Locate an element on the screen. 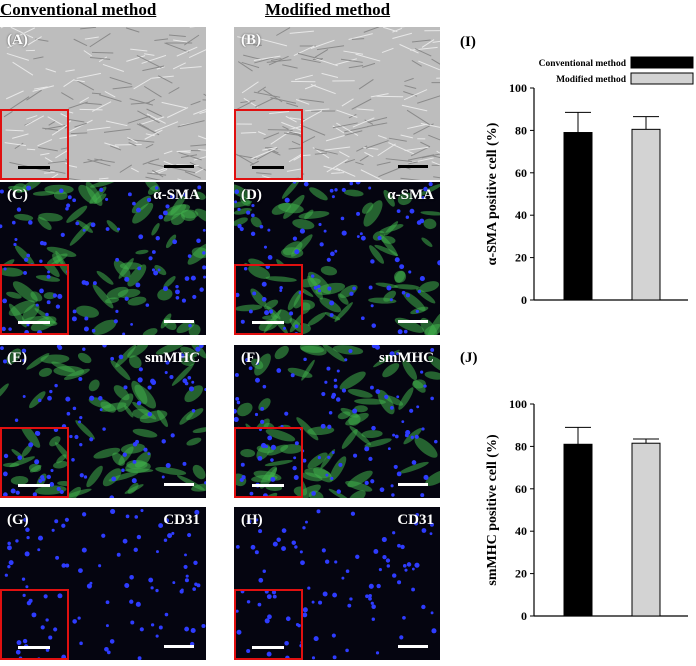  micrograph-panel-g: (G) CD31 is located at coordinates (103, 583).